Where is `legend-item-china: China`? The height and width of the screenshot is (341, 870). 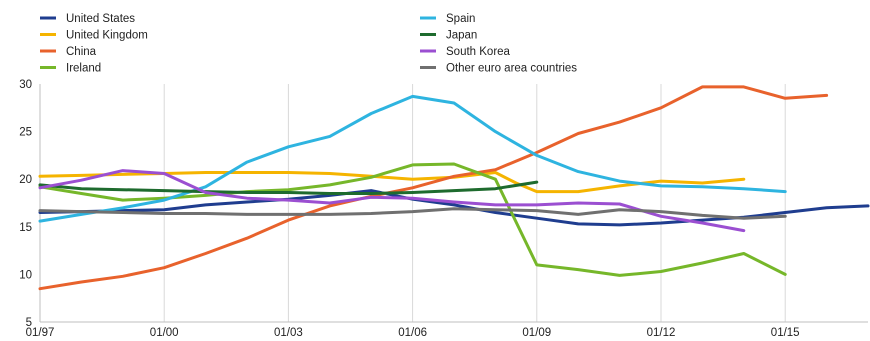 legend-item-china: China is located at coordinates (68, 52).